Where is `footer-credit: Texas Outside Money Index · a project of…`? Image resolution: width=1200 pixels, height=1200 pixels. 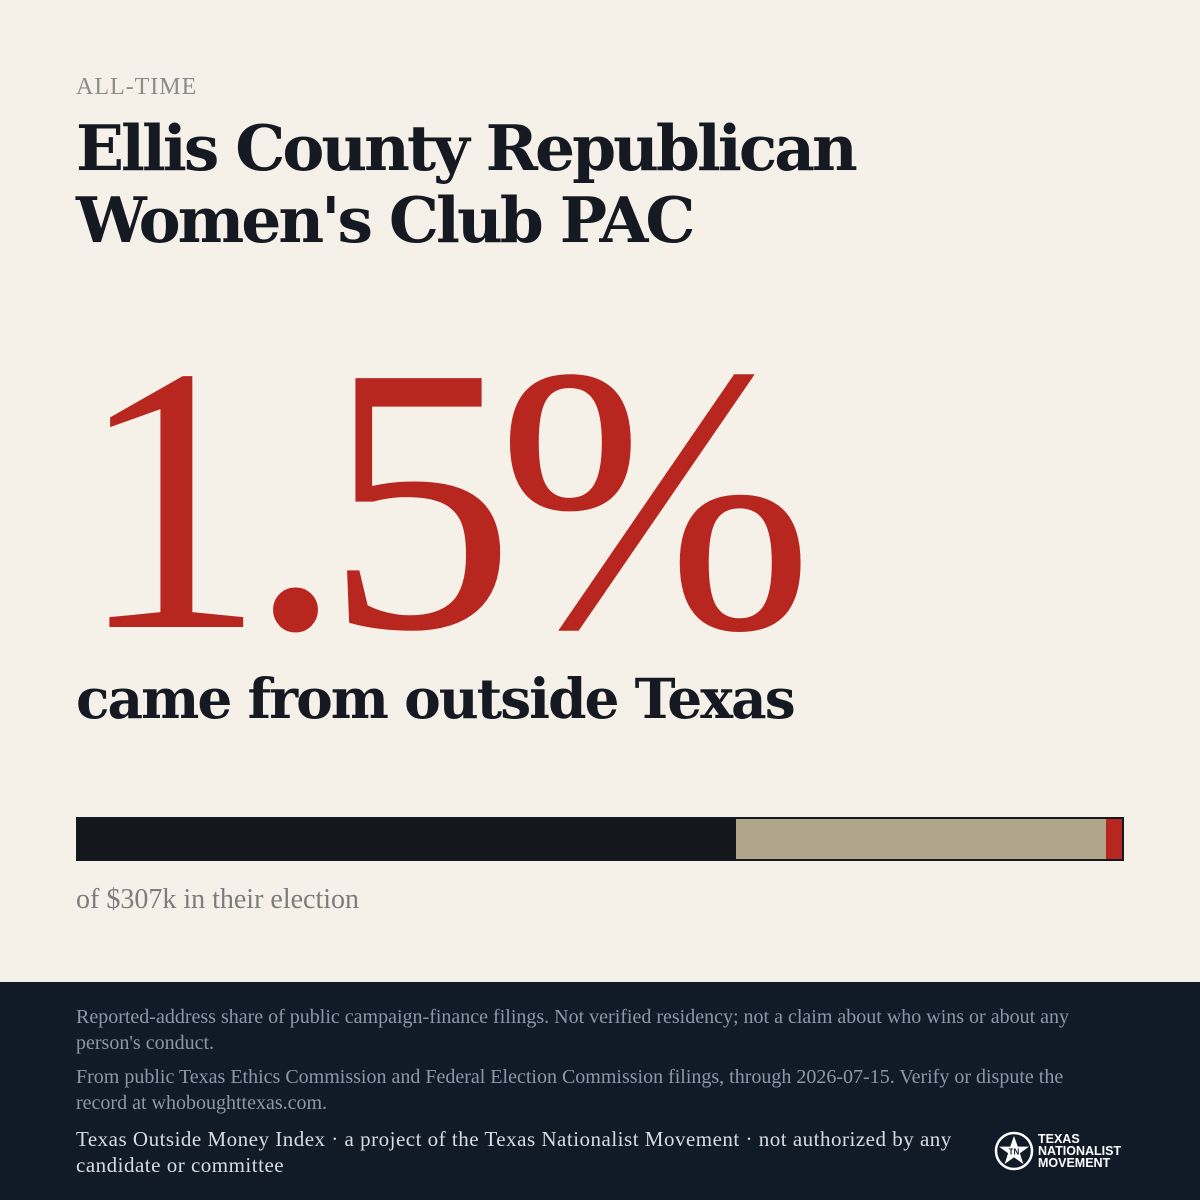 footer-credit: Texas Outside Money Index · a project of… is located at coordinates (514, 1152).